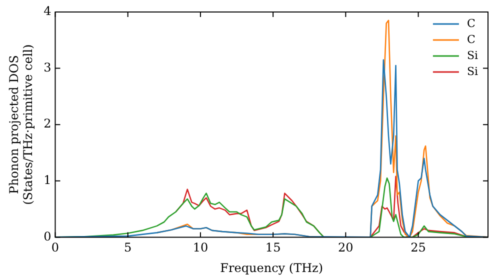  I want to click on x-tick-label: 5, so click(128, 247).